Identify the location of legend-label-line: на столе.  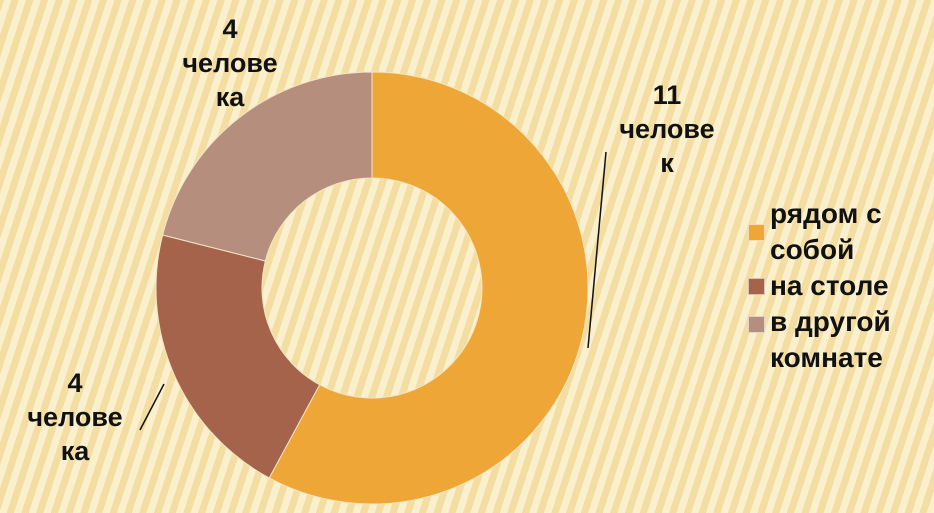
(829, 285).